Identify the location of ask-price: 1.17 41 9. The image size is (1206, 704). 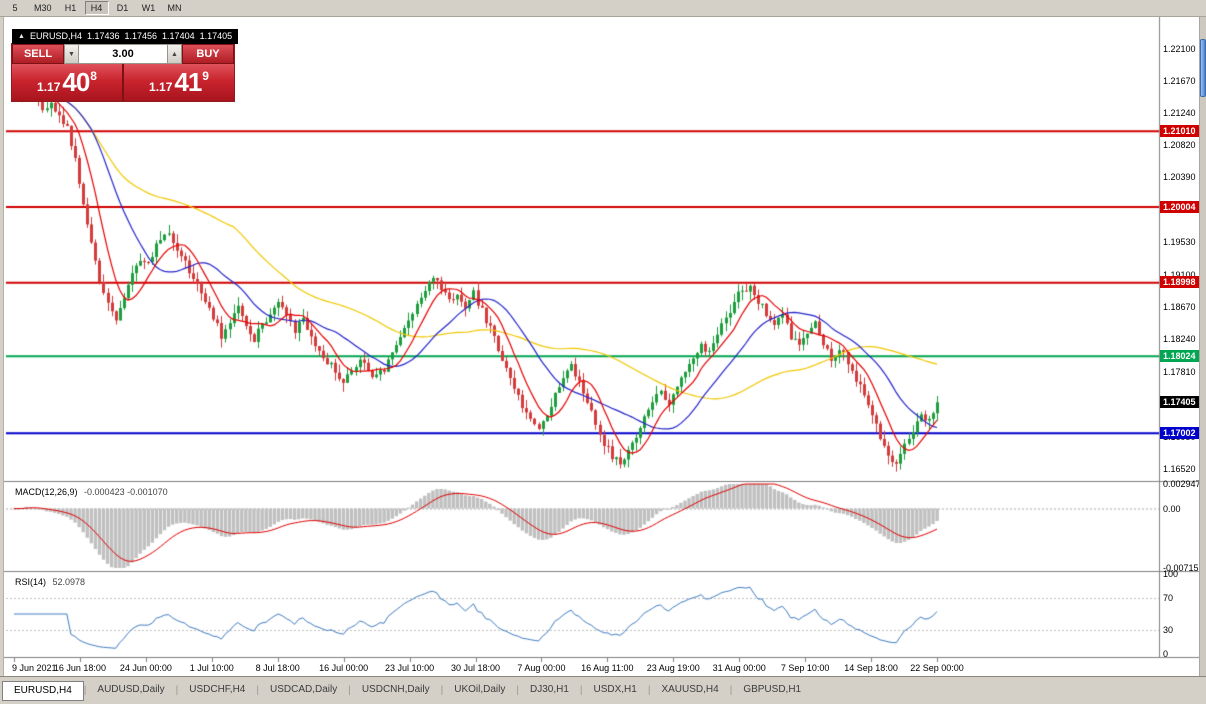
(179, 82).